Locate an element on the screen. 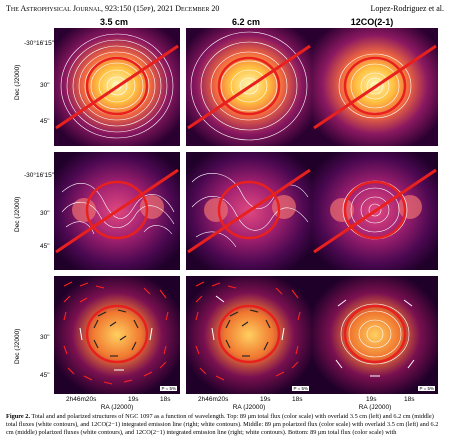 This screenshot has height=445, width=450. dec-axis-label-row3: Dec (J2000) is located at coordinates (17, 346).